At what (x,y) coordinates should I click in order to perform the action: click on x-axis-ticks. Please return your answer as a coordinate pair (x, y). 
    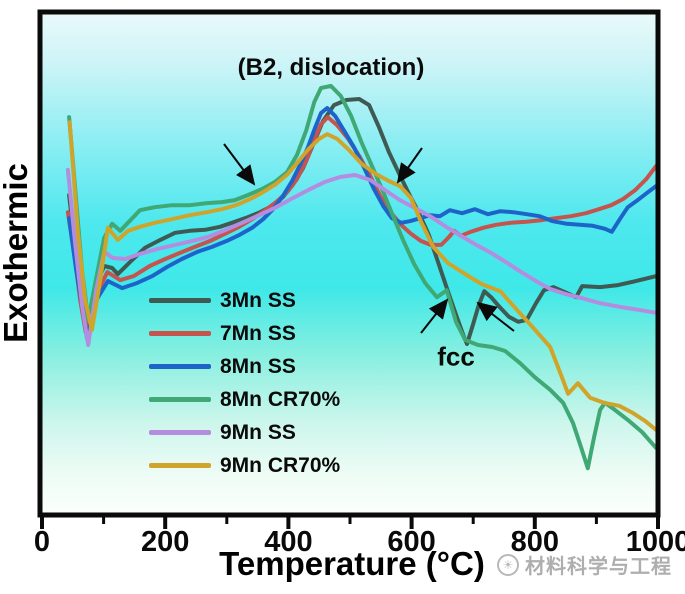
    Looking at the image, I should click on (350, 523).